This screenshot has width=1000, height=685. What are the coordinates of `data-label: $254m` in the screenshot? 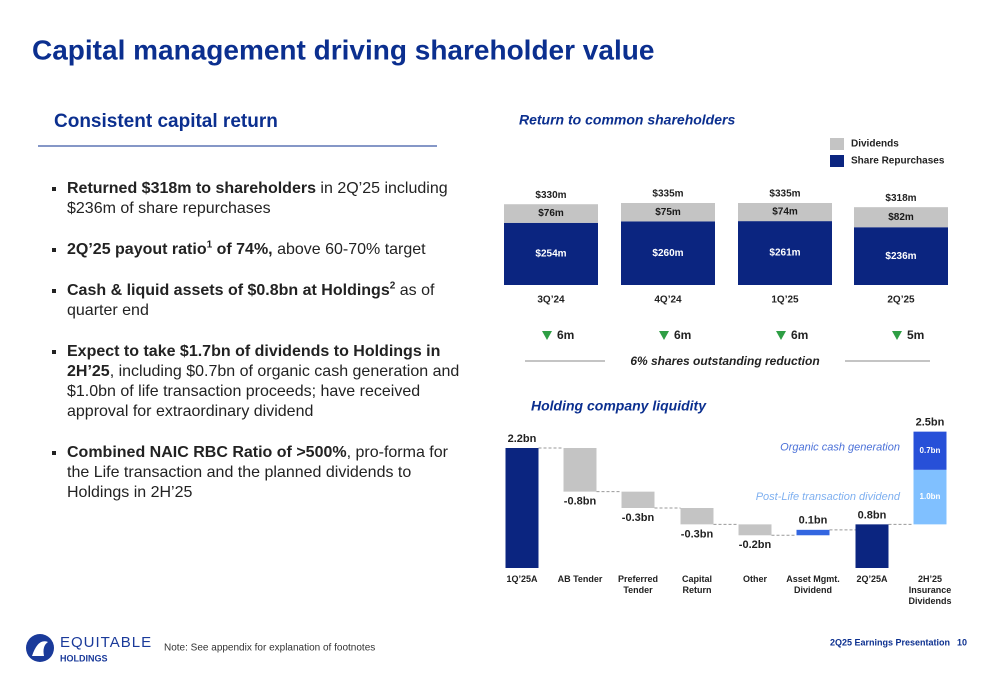 It's located at (550, 254).